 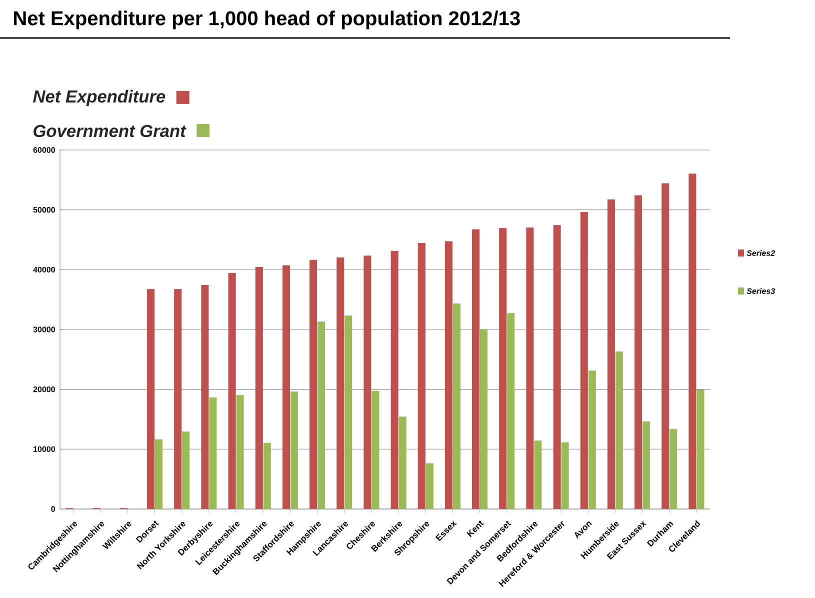 What do you see at coordinates (267, 20) in the screenshot?
I see `chart-title: Net Expenditure per 1,000 head of population 2012/13` at bounding box center [267, 20].